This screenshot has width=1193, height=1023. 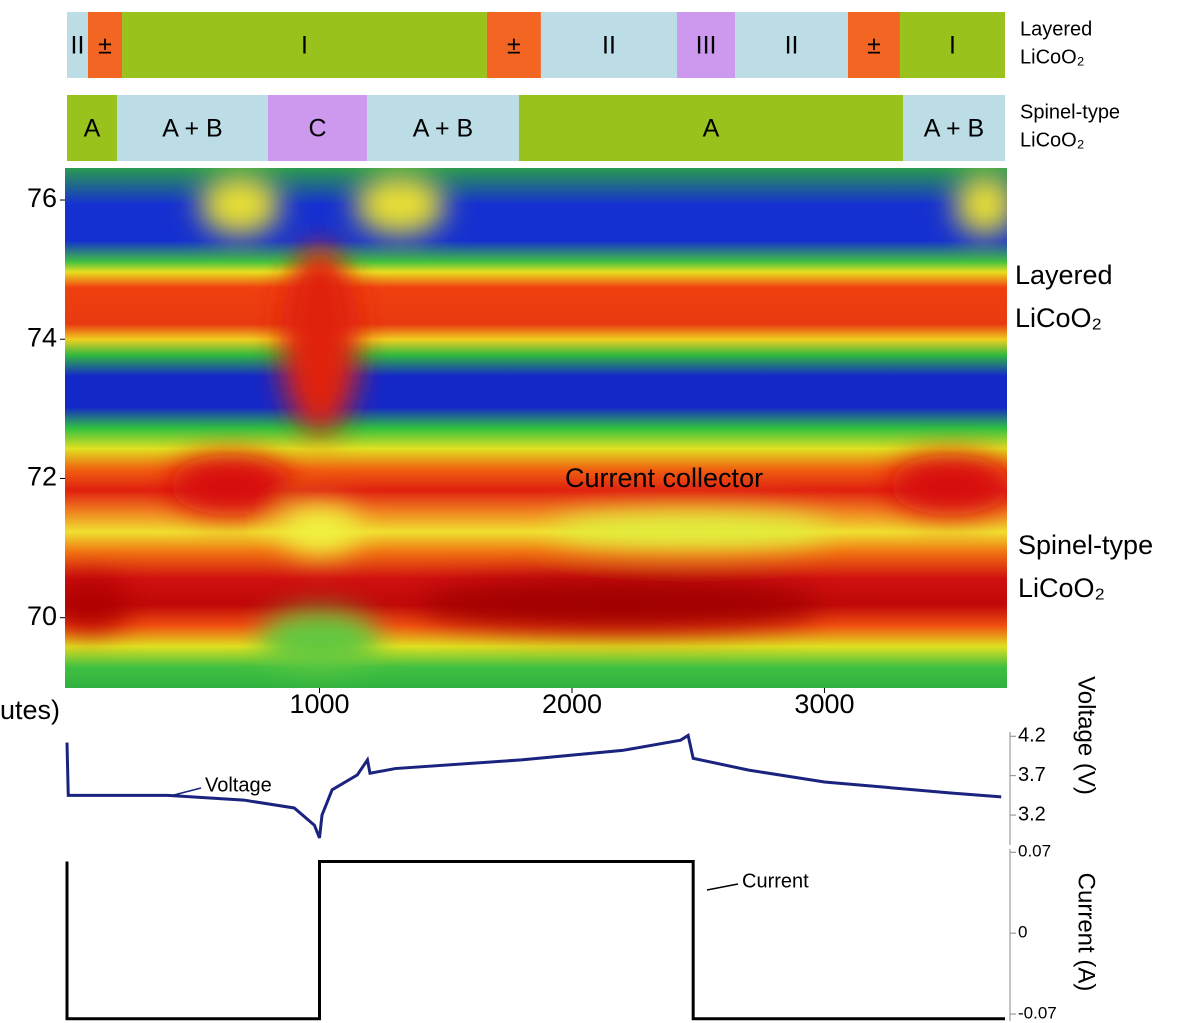 What do you see at coordinates (1056, 29) in the screenshot?
I see `phase-title: Layered` at bounding box center [1056, 29].